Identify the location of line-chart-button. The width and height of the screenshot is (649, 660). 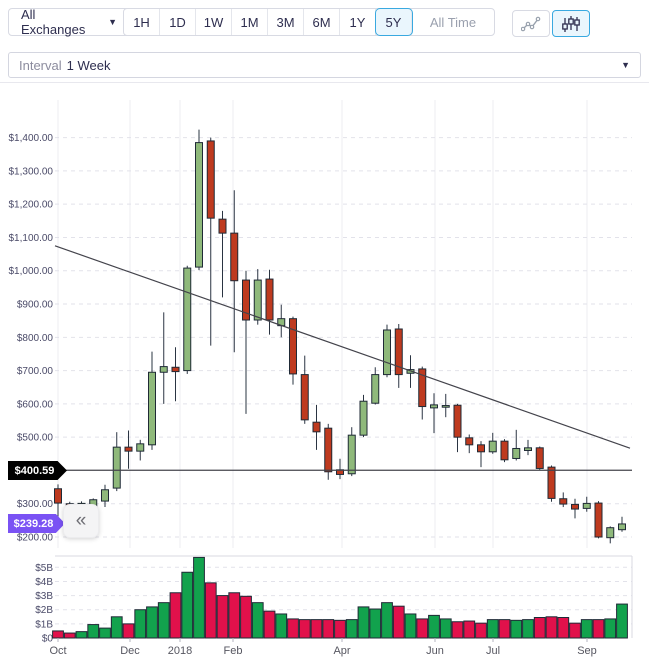
(531, 23).